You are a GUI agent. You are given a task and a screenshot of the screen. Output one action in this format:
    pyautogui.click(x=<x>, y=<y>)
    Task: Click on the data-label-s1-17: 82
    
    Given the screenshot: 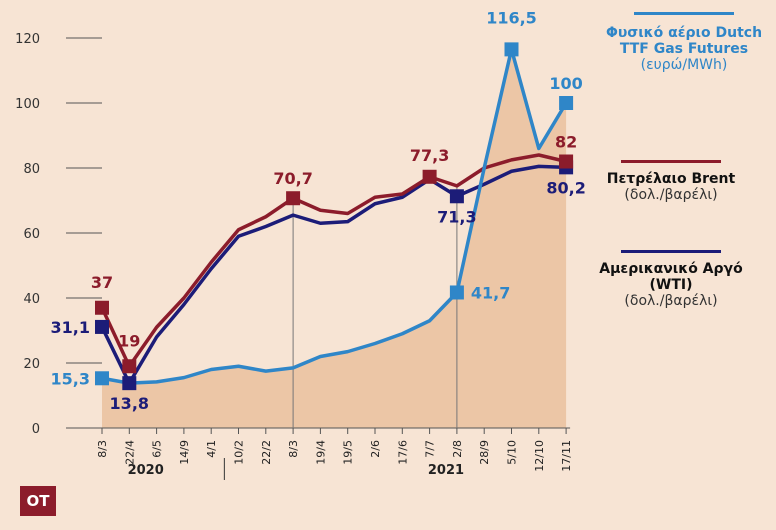 What is the action you would take?
    pyautogui.click(x=566, y=142)
    